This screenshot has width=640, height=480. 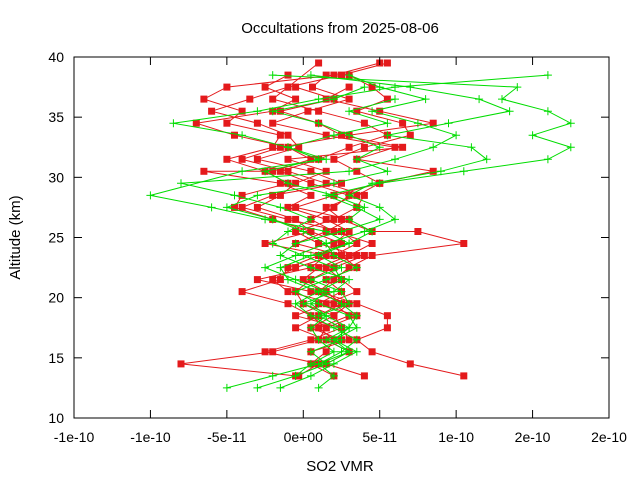 I want to click on y-tick-label-2: 20, so click(x=56, y=298).